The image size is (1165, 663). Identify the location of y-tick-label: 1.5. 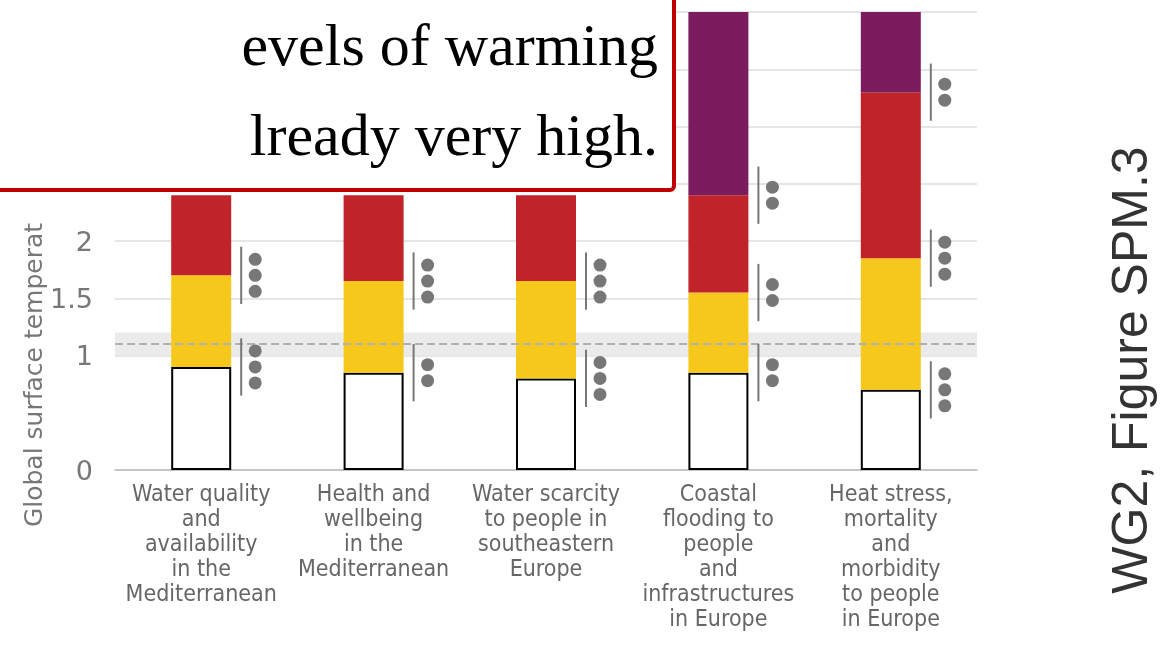
(71, 298).